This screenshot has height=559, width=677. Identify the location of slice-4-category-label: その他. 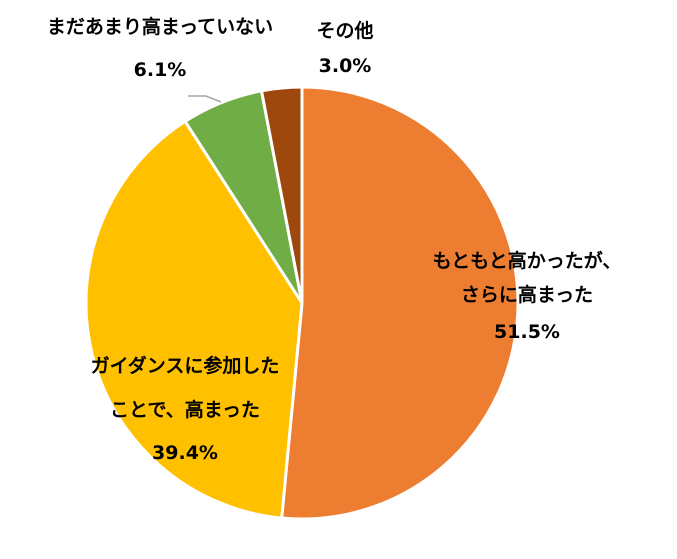
(344, 30).